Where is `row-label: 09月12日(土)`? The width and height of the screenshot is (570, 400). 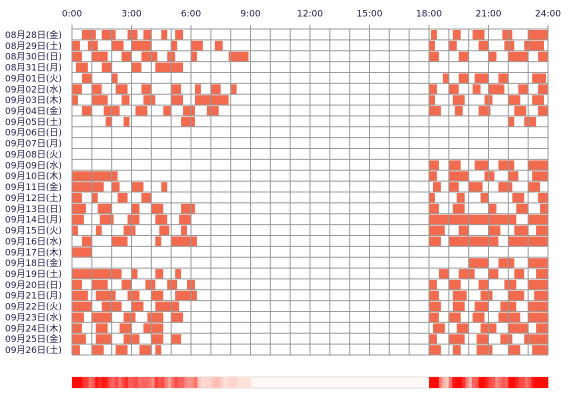
row-label: 09月12日(土) is located at coordinates (33, 198).